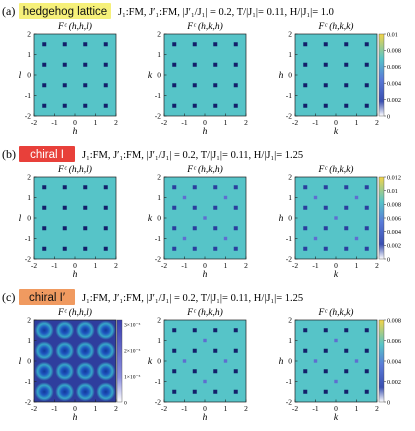 This screenshot has width=415, height=431. Describe the element at coordinates (74, 26) in the screenshot. I see `panel-title: Fᶜ (h,h,l)` at that location.